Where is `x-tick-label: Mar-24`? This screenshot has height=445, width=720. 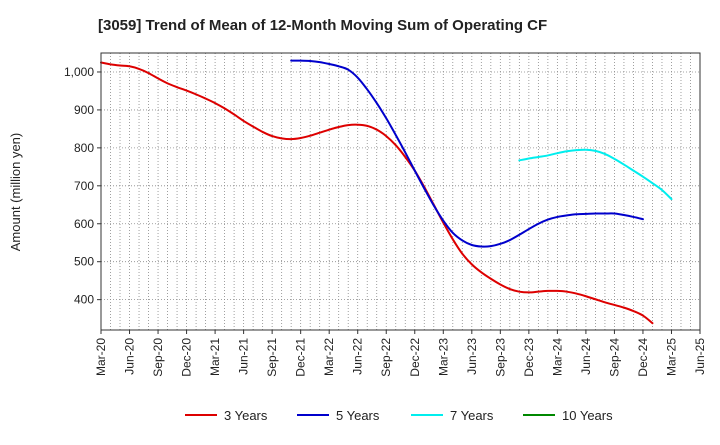
x-tick-label: Mar-24 is located at coordinates (557, 357).